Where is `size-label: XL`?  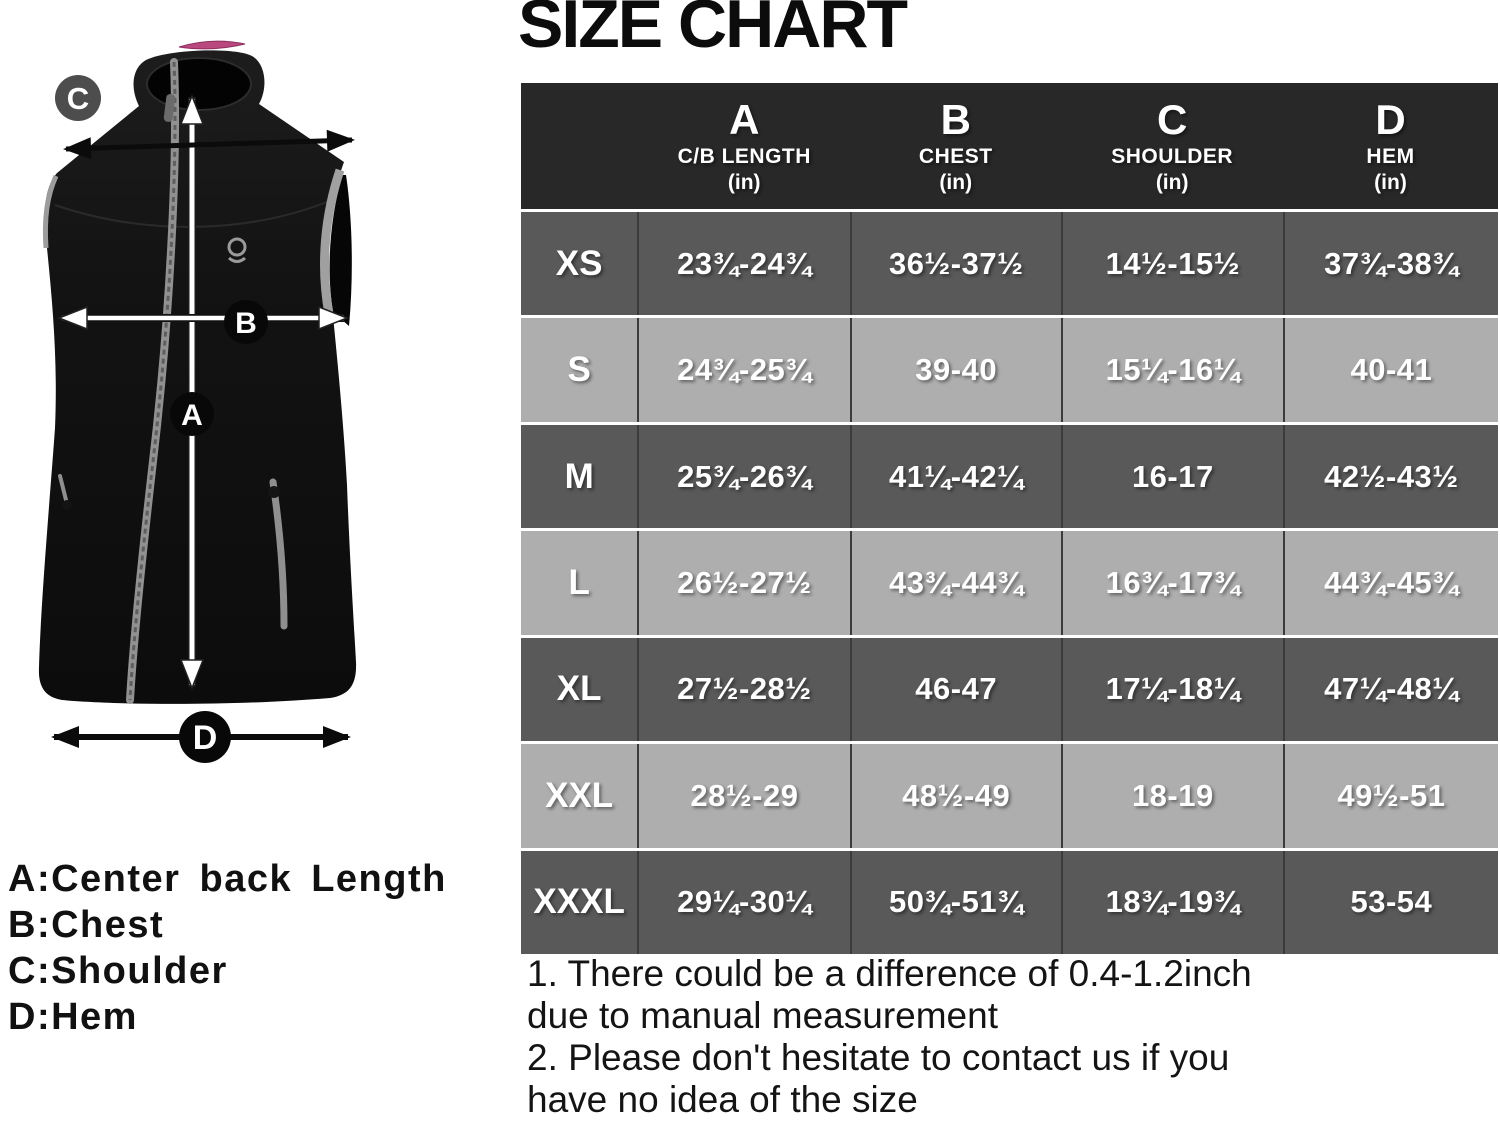 size-label: XL is located at coordinates (579, 689).